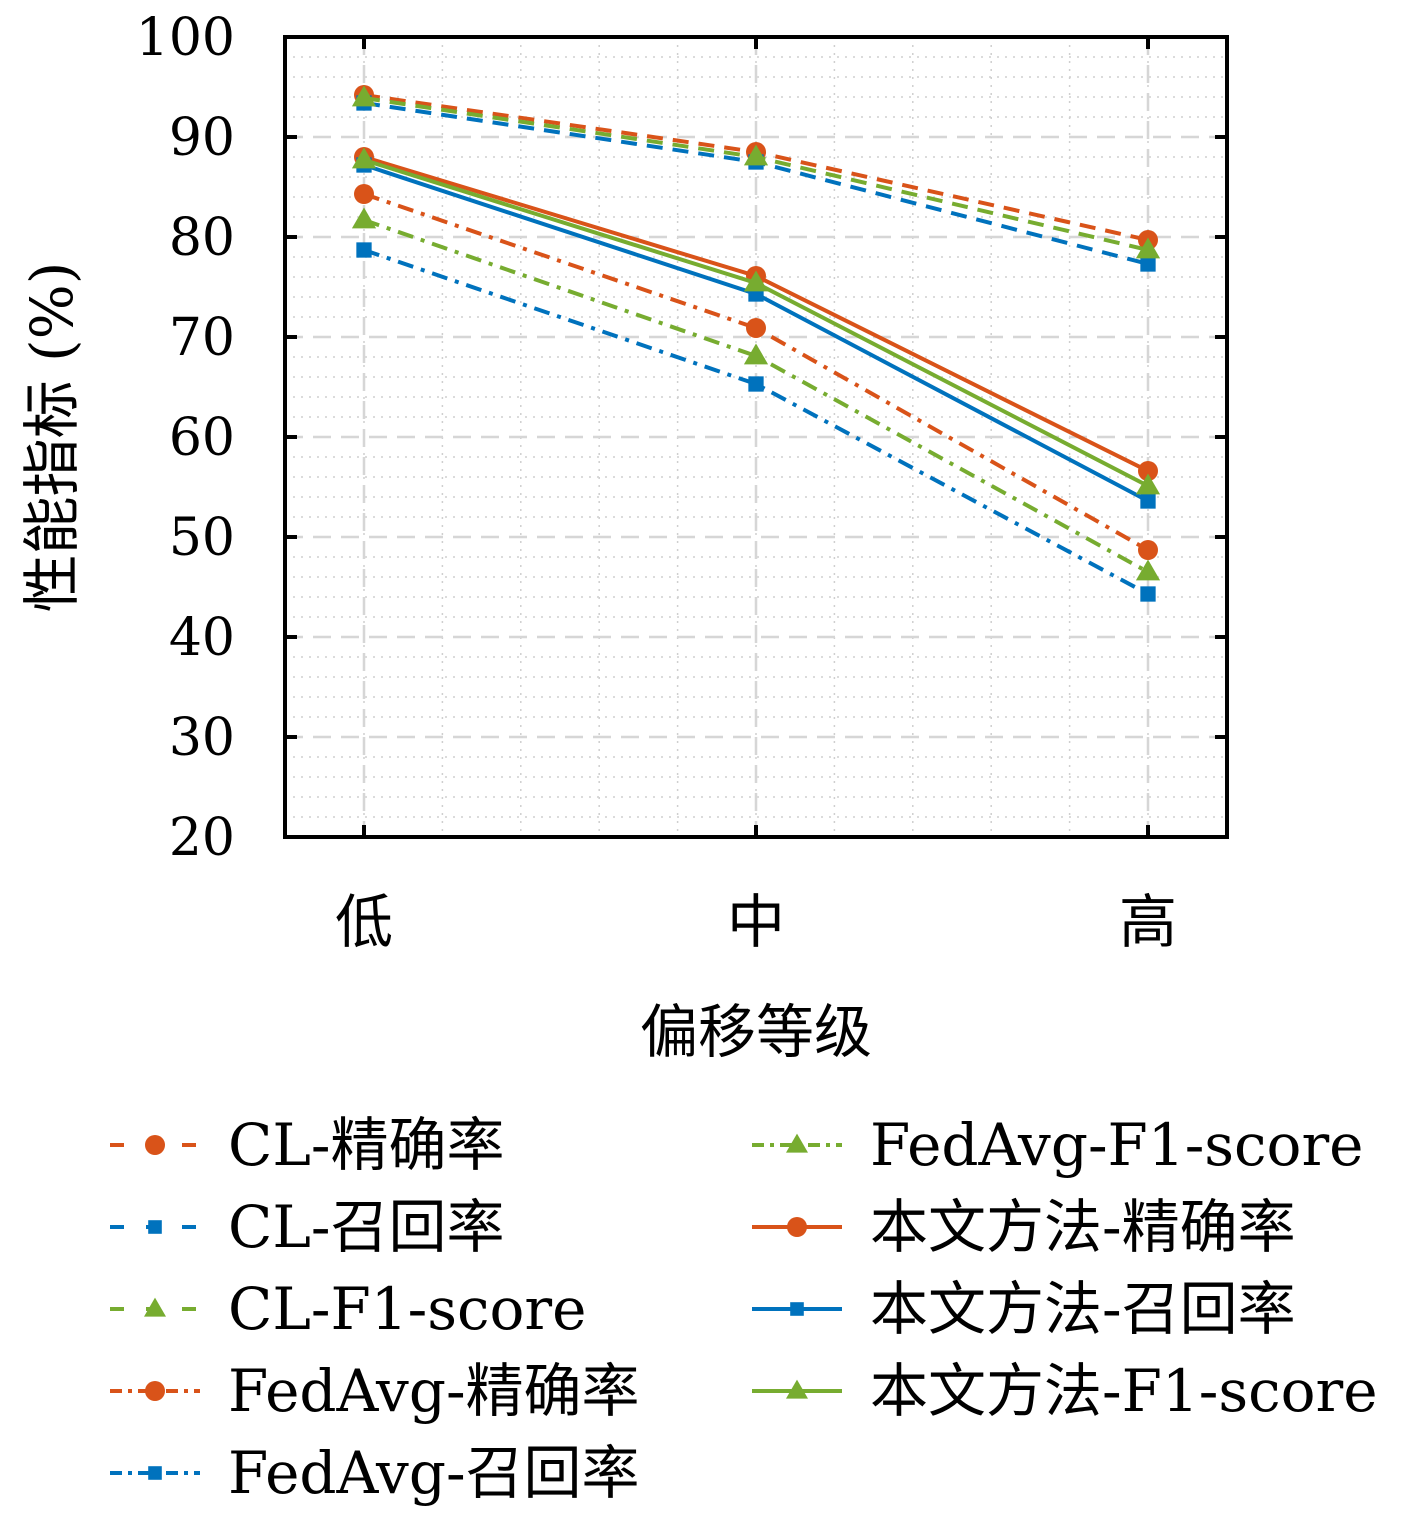 This screenshot has height=1517, width=1417. Describe the element at coordinates (202, 738) in the screenshot. I see `y-tick-label: 30` at that location.